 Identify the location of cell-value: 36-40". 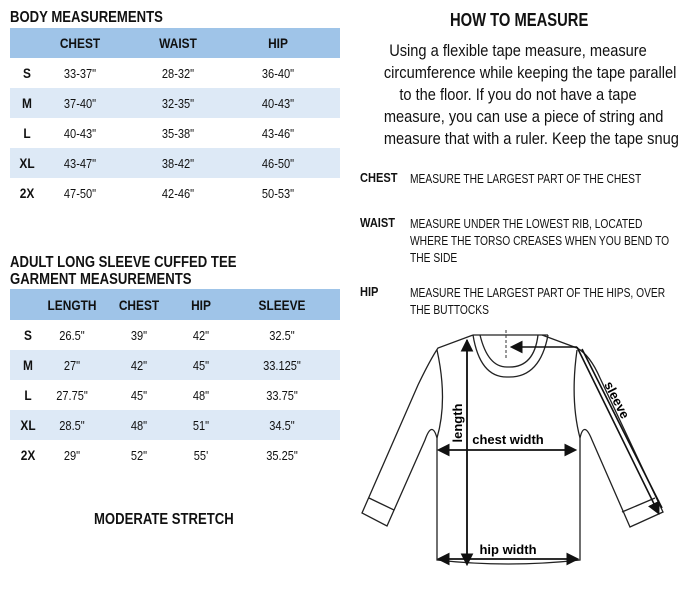
(278, 73).